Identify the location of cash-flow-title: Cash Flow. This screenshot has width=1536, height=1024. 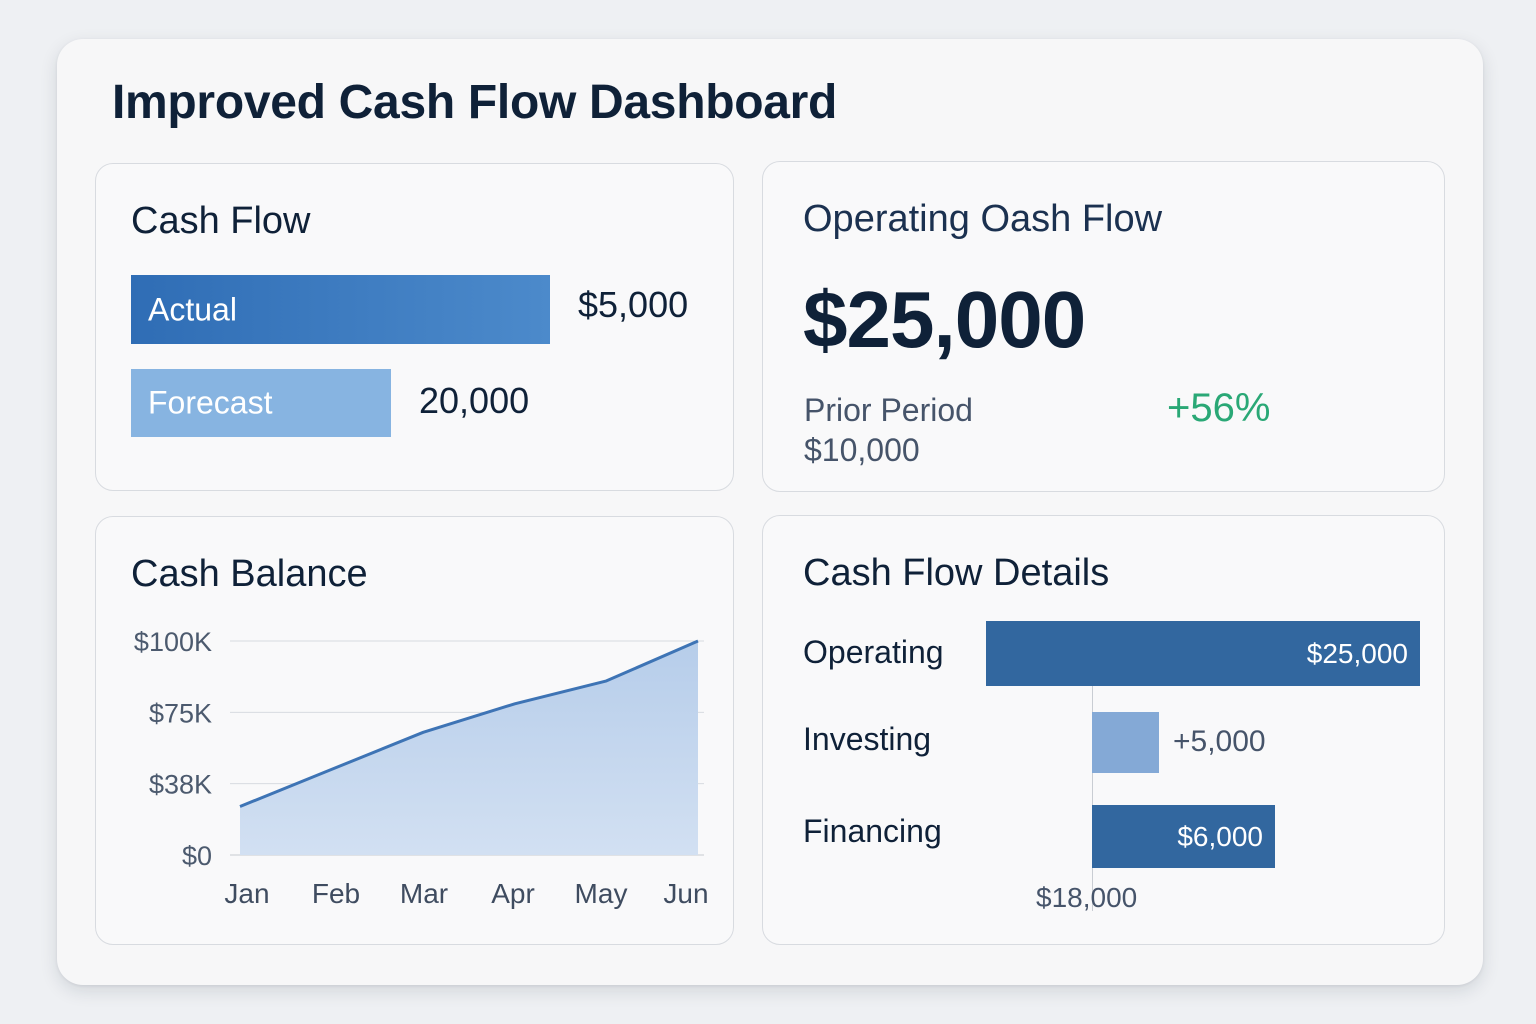
(221, 221).